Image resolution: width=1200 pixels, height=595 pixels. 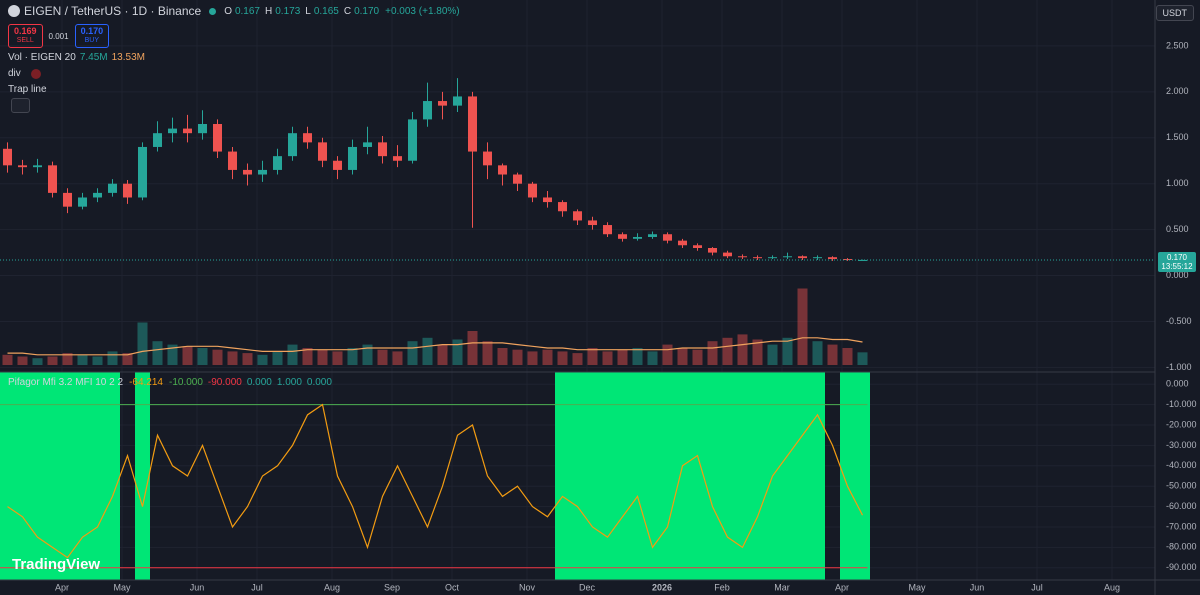 What do you see at coordinates (1174, 13) in the screenshot?
I see `currency-button: USDT` at bounding box center [1174, 13].